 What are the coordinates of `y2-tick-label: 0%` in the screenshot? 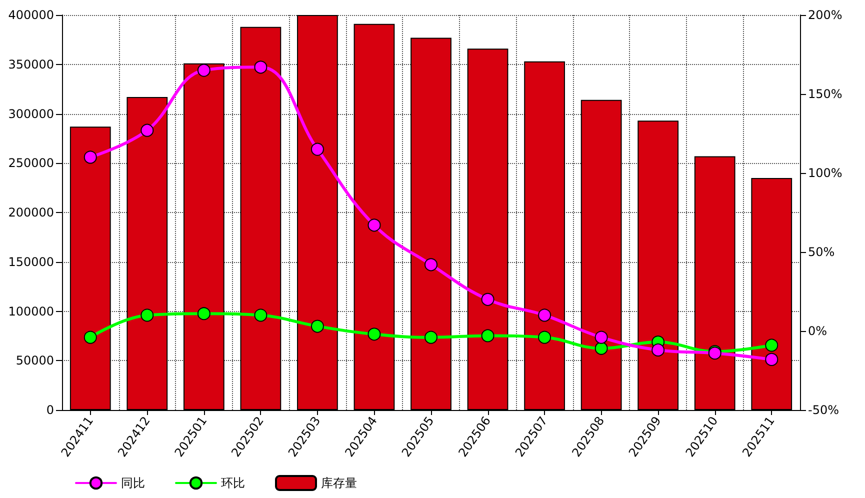 It's located at (818, 331).